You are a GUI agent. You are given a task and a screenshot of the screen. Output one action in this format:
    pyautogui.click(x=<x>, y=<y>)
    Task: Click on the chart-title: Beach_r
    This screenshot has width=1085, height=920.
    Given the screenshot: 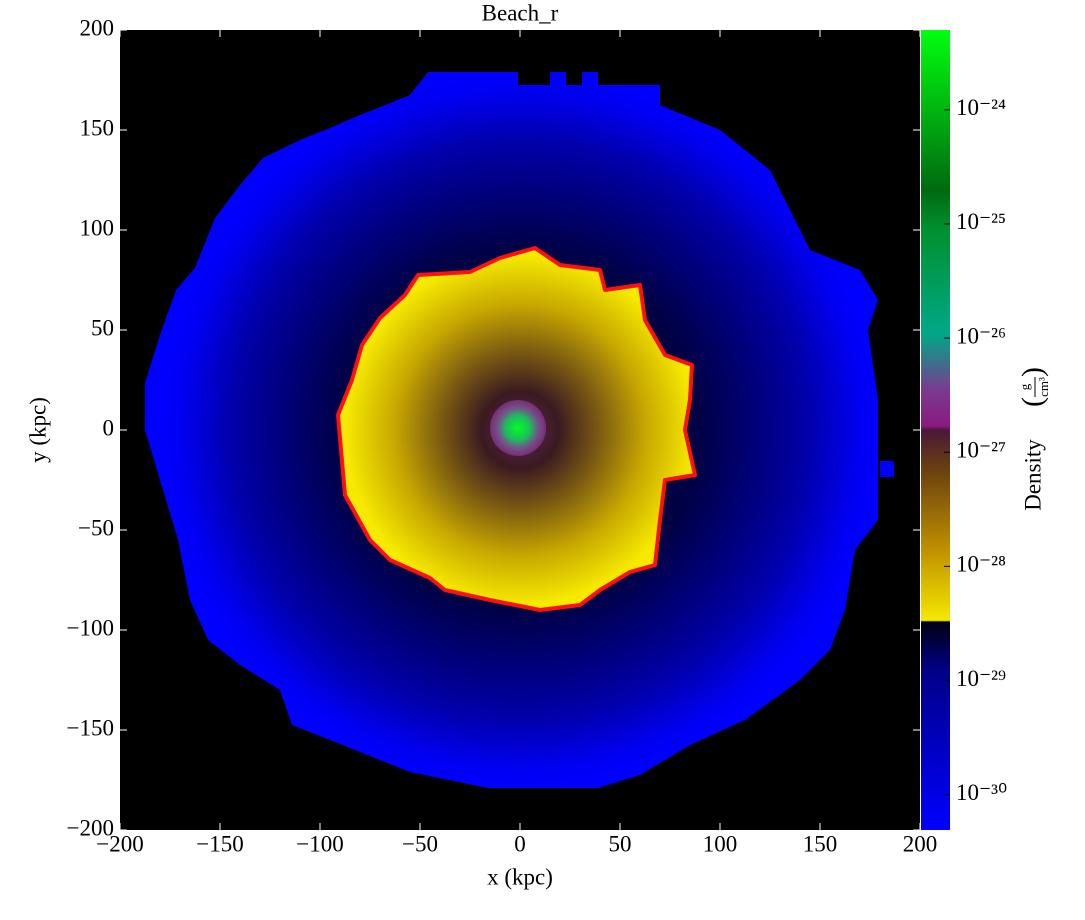 What is the action you would take?
    pyautogui.click(x=520, y=12)
    